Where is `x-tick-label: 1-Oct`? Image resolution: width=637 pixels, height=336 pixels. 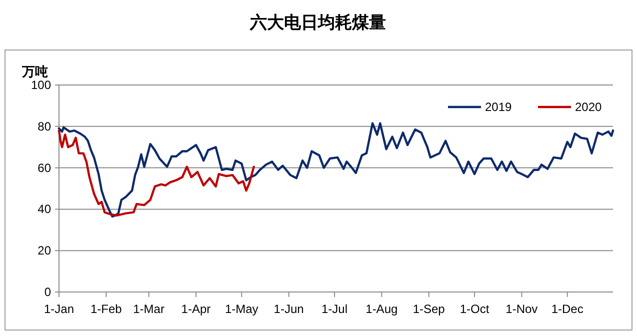
x-tick-label: 1-Oct is located at coordinates (475, 309).